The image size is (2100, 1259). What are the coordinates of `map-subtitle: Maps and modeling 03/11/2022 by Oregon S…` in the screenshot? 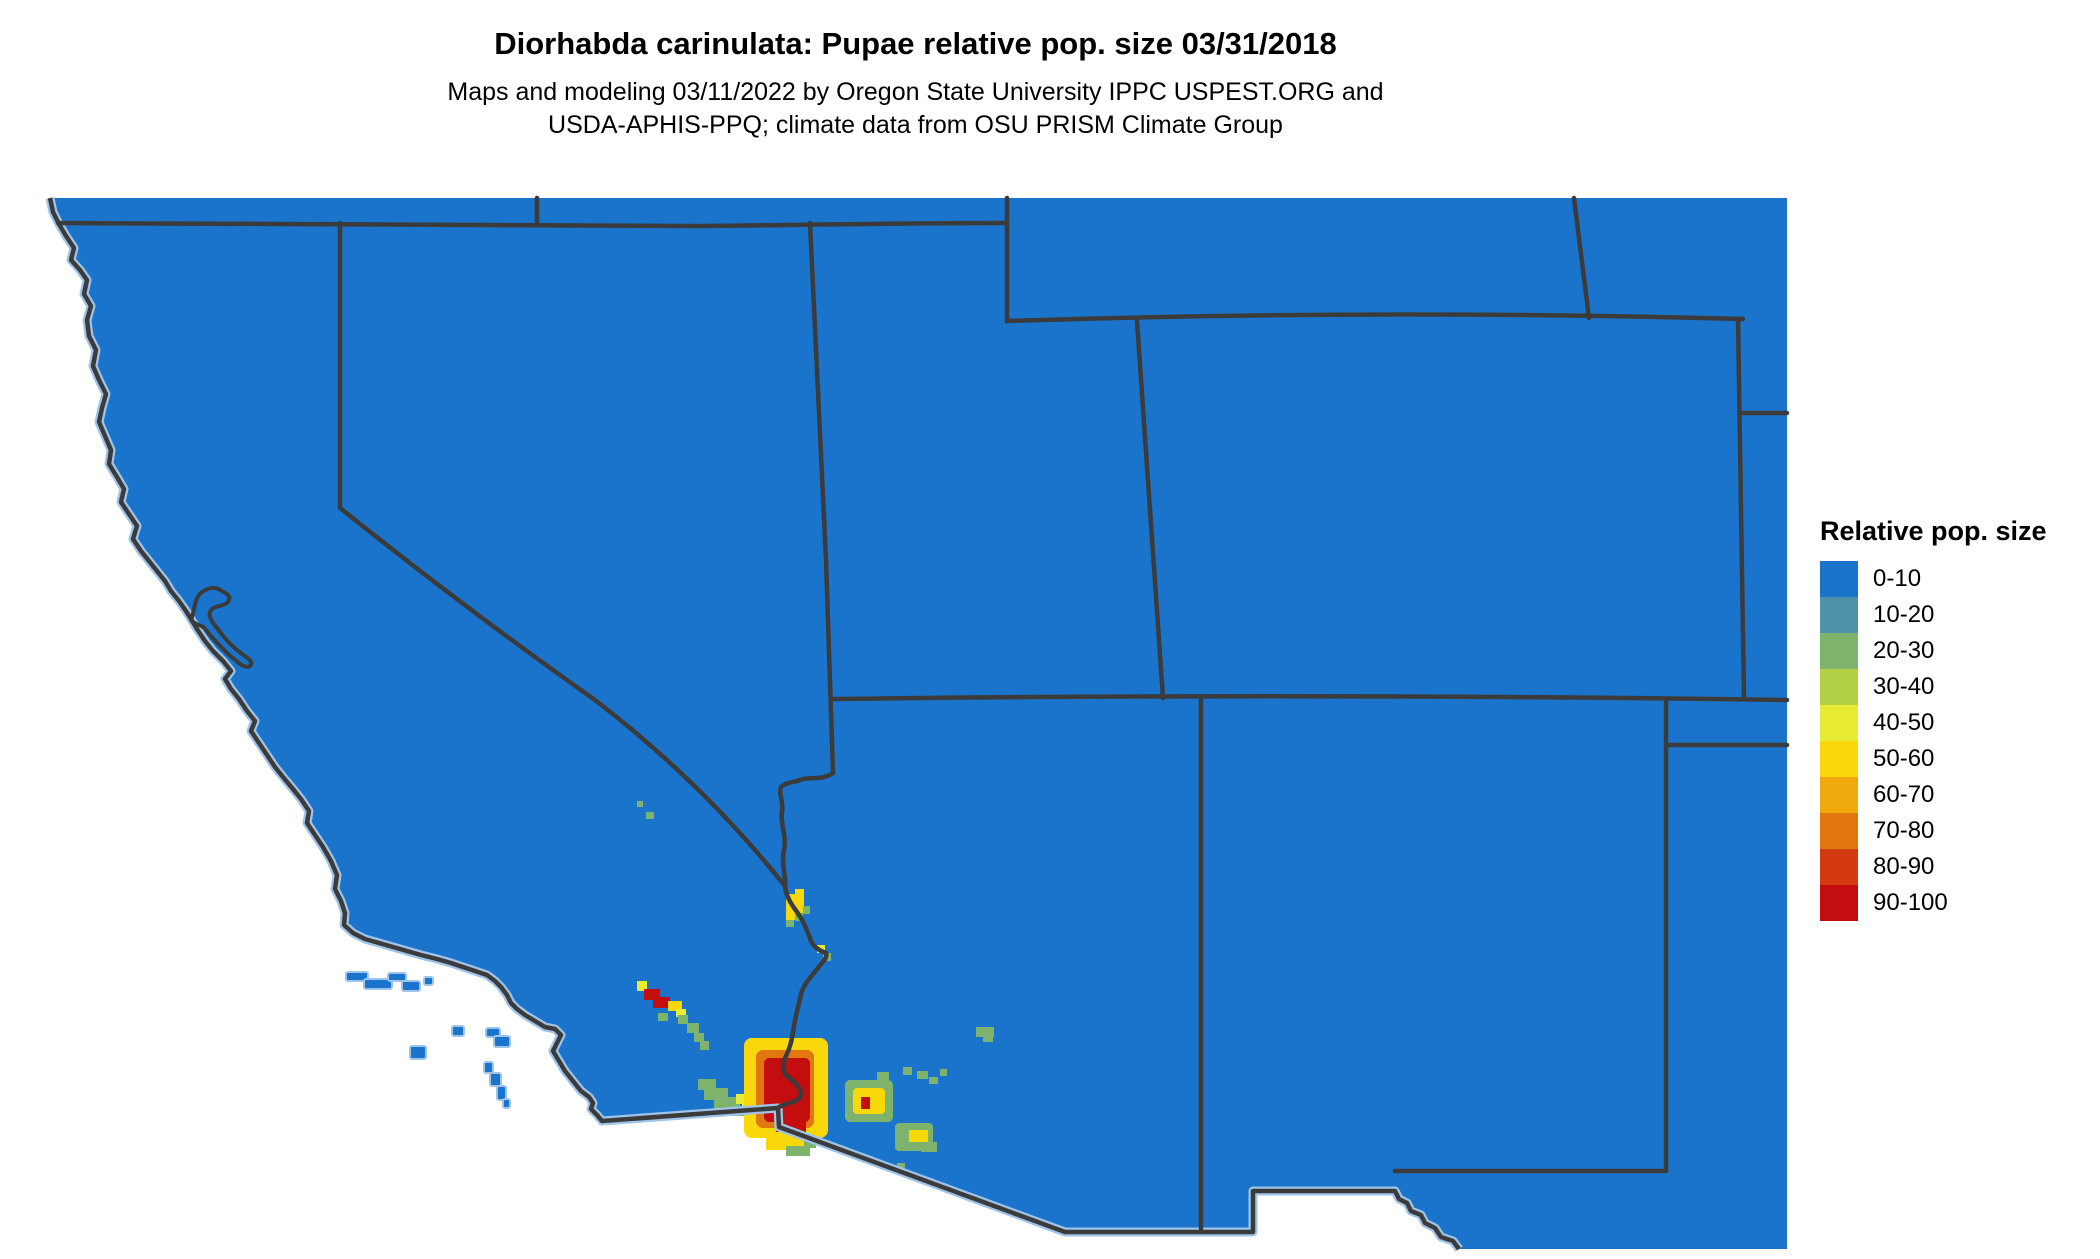 It's located at (915, 109).